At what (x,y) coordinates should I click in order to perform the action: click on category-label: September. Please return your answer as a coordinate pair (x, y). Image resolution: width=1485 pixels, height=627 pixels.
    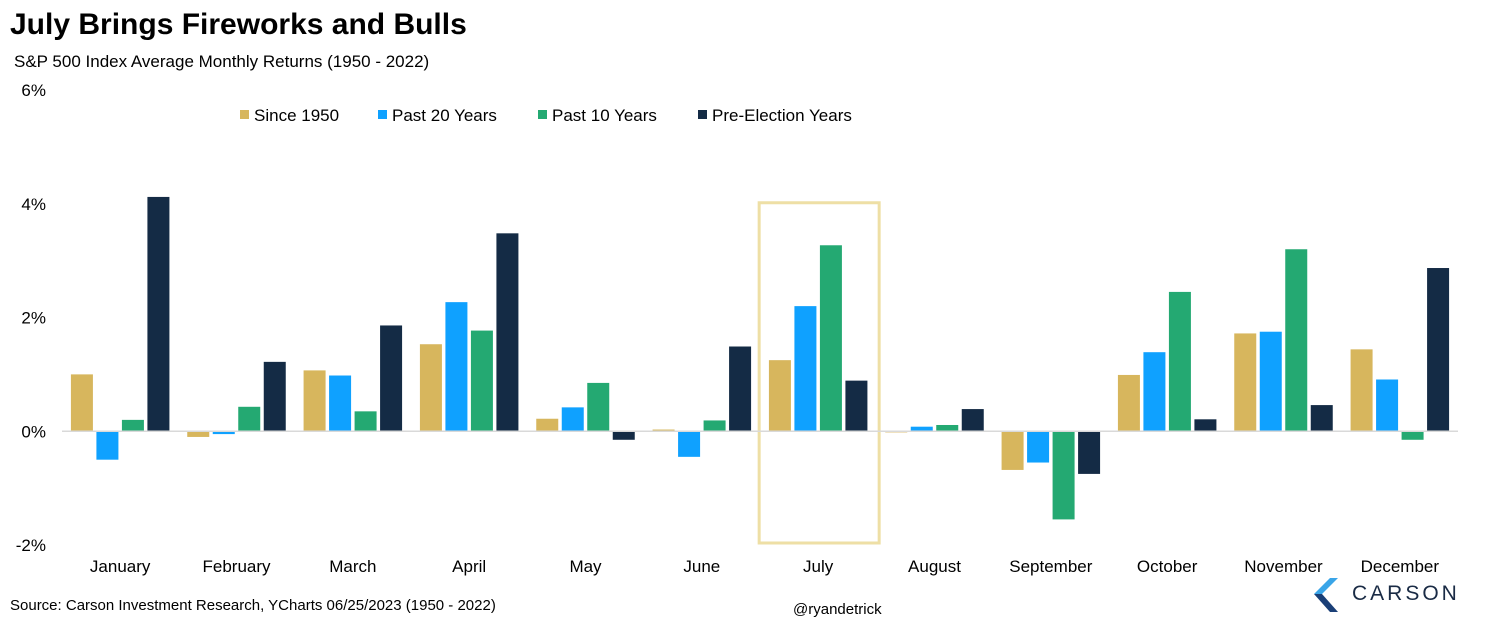
    Looking at the image, I should click on (1050, 566).